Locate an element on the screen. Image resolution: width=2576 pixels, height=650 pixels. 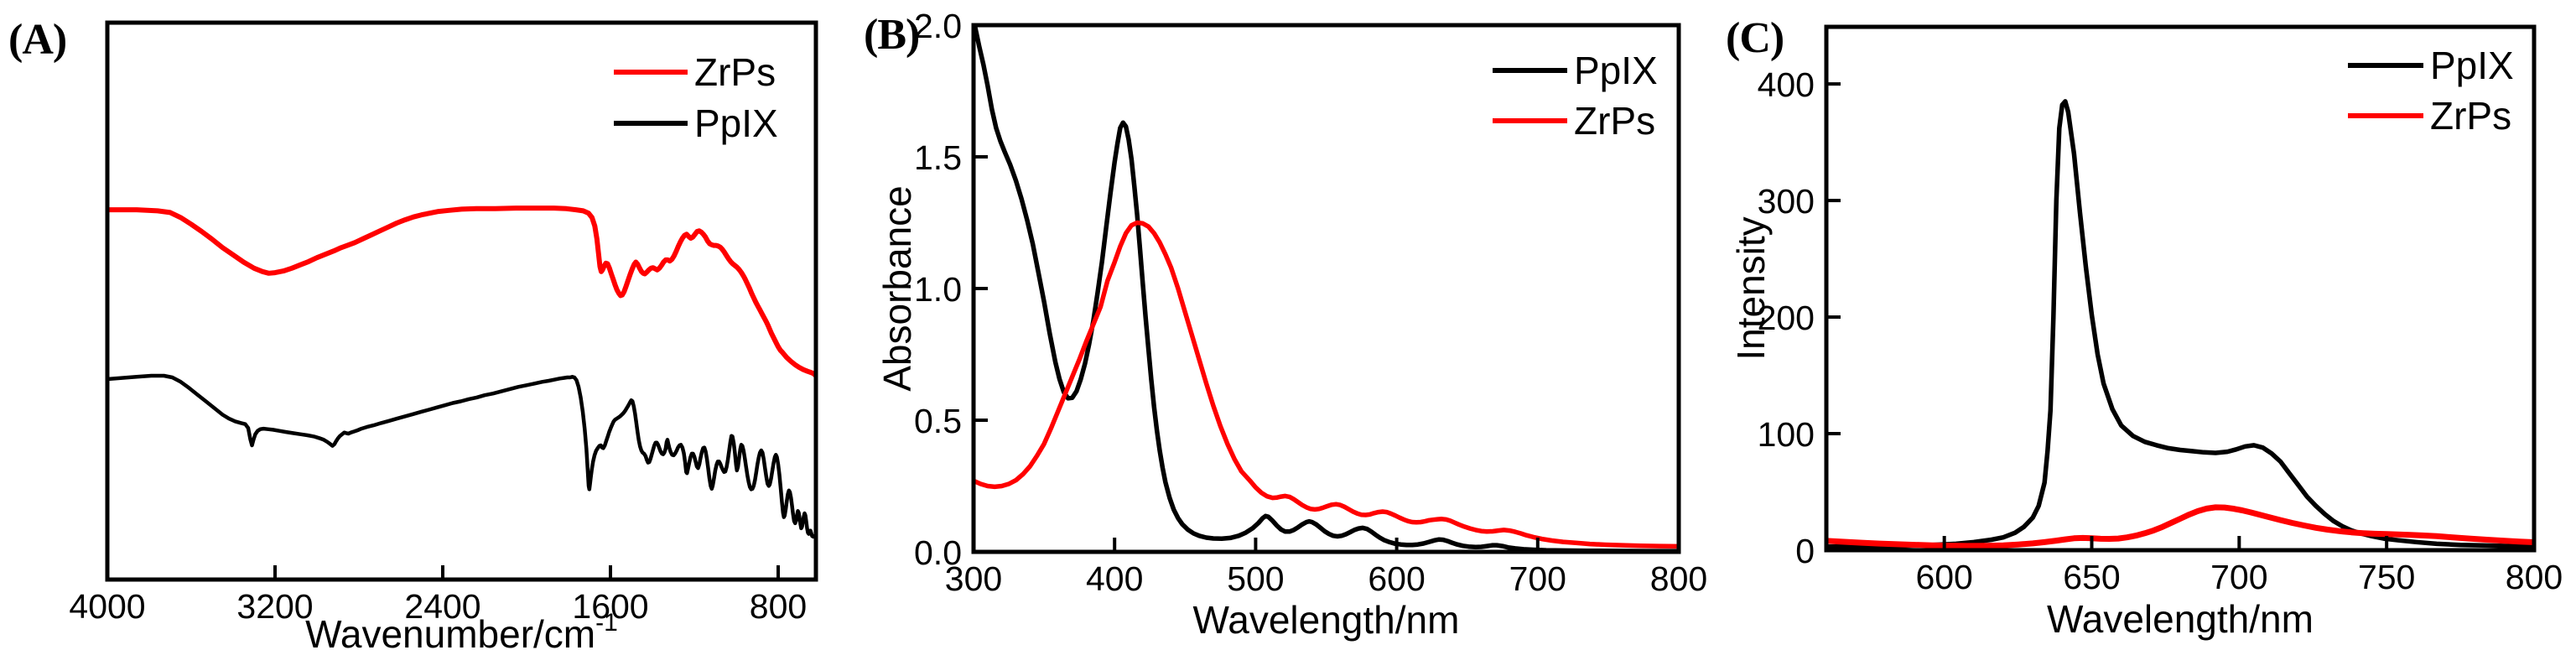
y-tick-label: 200 is located at coordinates (1786, 318).